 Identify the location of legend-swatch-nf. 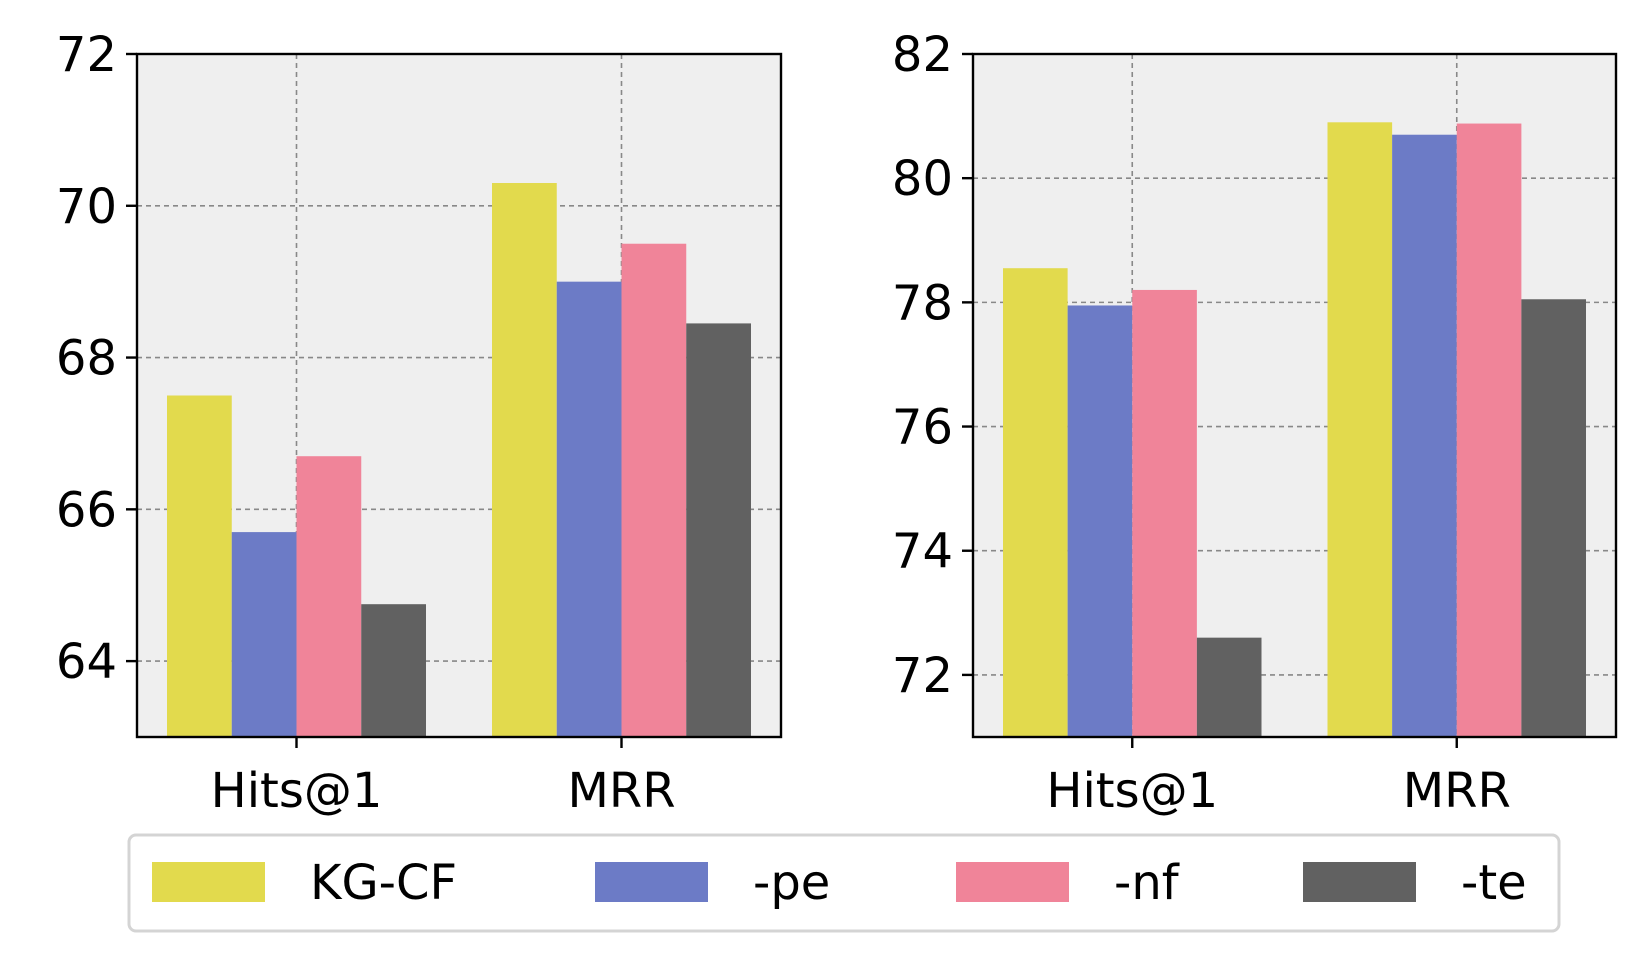
(1012, 882).